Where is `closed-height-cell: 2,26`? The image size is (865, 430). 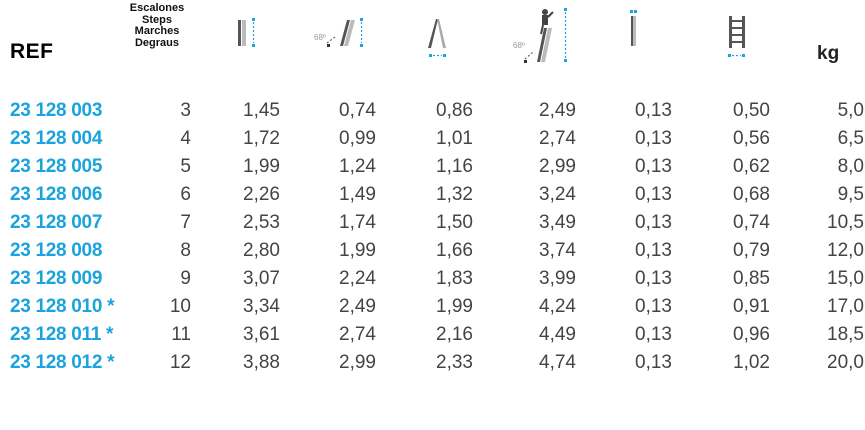
closed-height-cell: 2,26 is located at coordinates (261, 194).